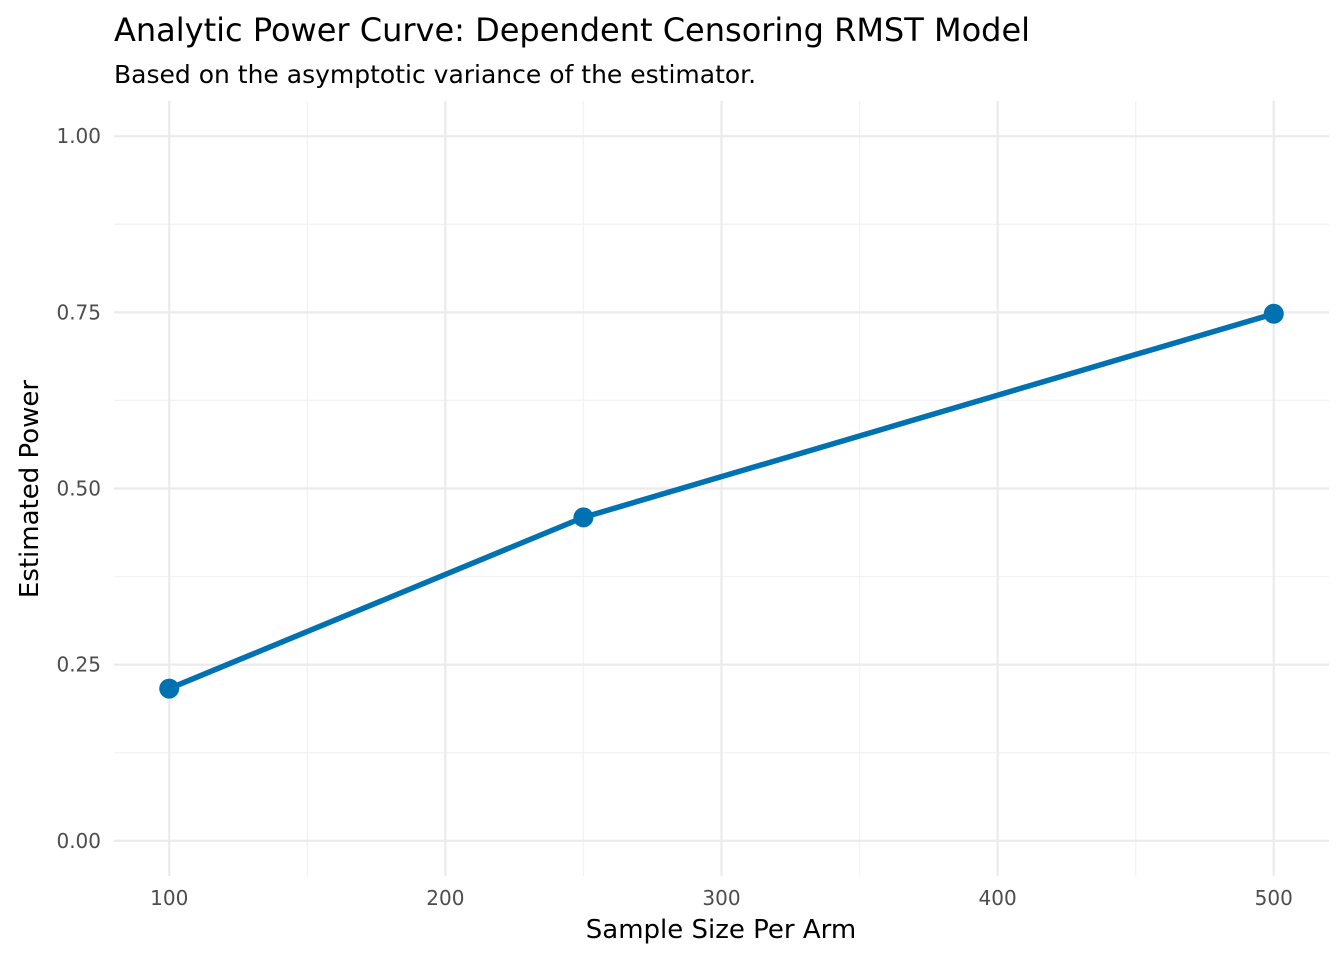  I want to click on x-tick-label: 200, so click(445, 898).